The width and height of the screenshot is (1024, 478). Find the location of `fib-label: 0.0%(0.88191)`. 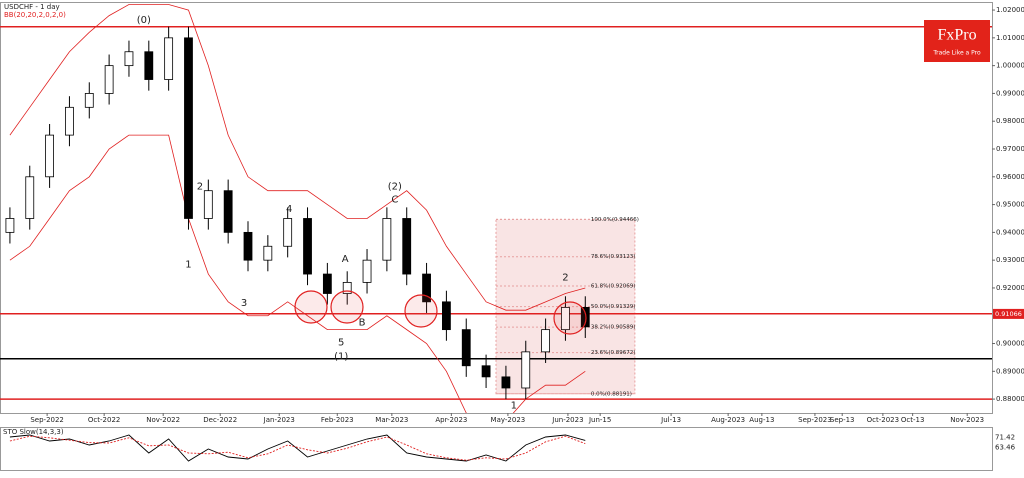

fib-label: 0.0%(0.88191) is located at coordinates (611, 394).